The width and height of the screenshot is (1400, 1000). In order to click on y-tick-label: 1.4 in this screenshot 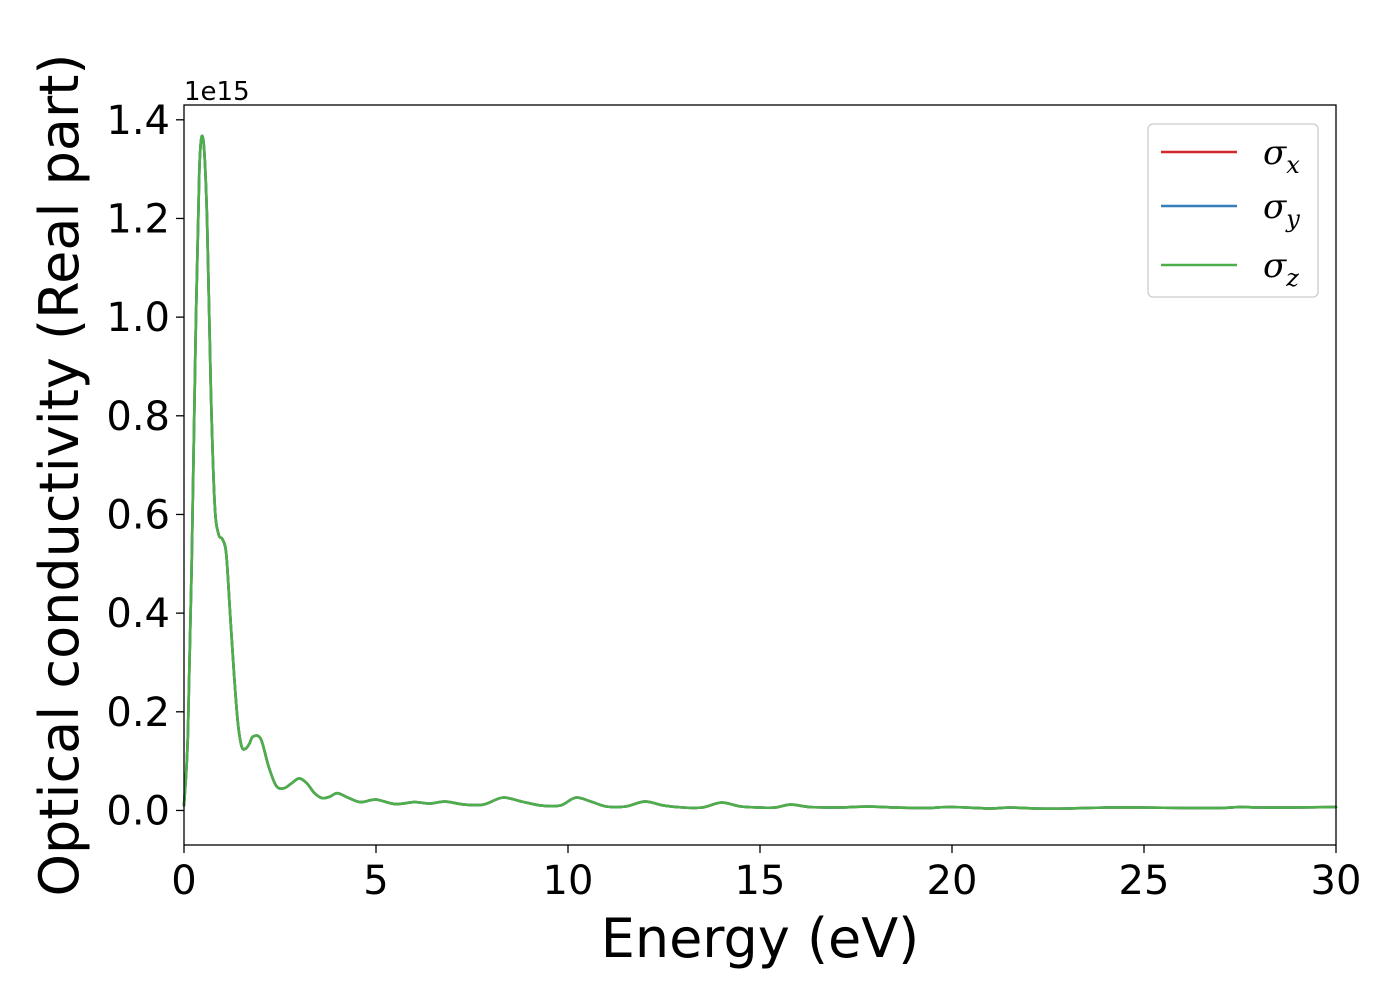, I will do `click(138, 121)`.